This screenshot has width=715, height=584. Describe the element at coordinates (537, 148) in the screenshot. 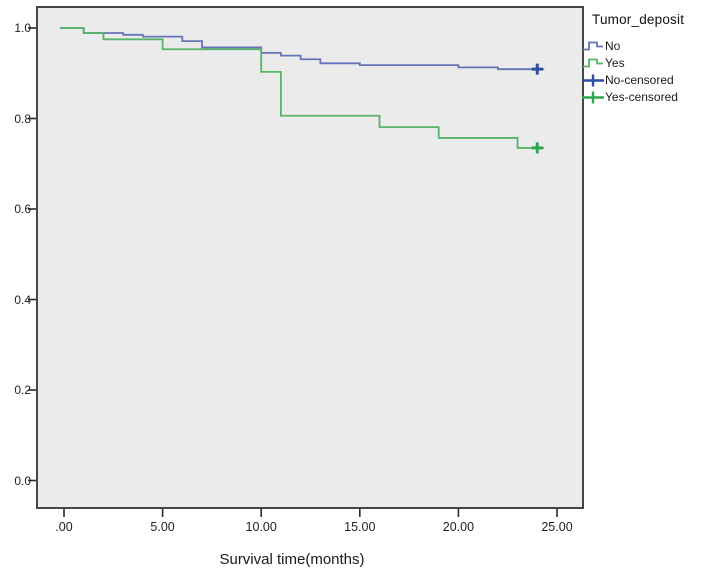

I see `censor-mark-yes` at that location.